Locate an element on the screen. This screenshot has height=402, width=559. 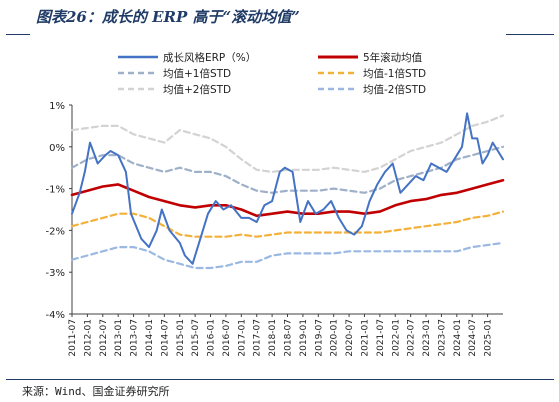
x-tick-label: 2014-01 is located at coordinates (150, 338).